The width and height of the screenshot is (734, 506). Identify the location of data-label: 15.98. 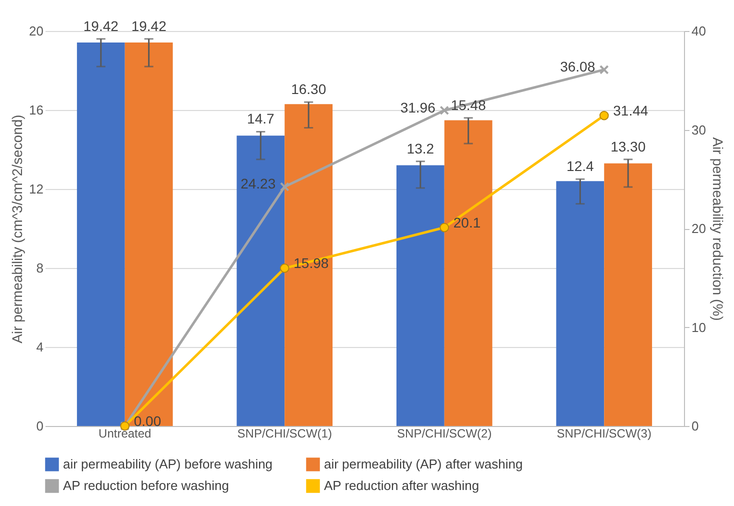
(311, 263).